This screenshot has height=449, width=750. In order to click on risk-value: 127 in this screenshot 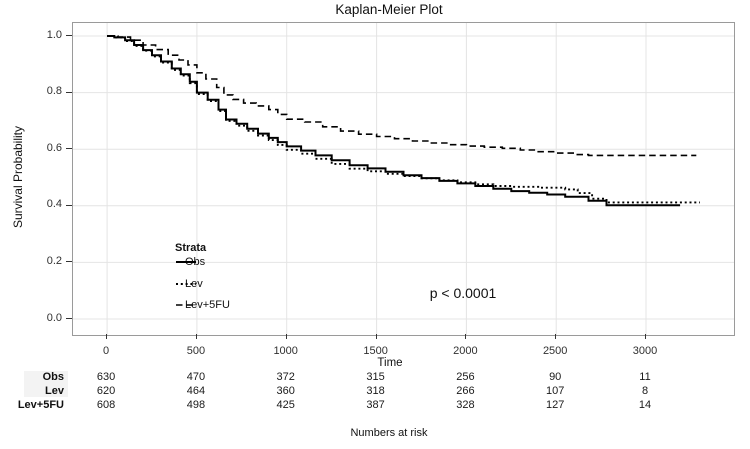, I will do `click(555, 405)`.